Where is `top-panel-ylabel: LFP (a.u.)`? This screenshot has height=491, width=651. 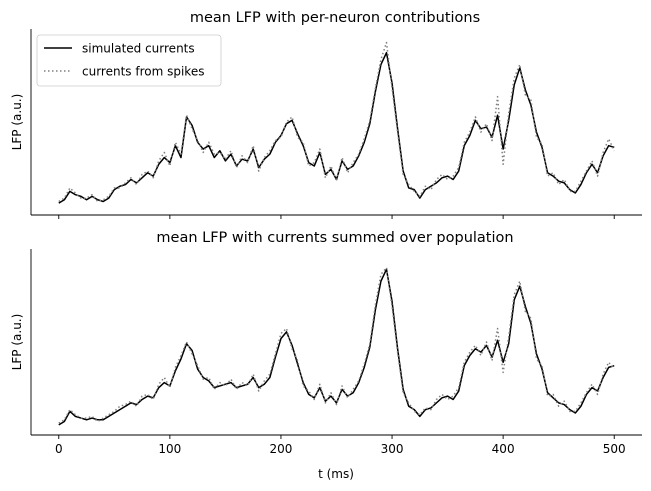 top-panel-ylabel: LFP (a.u.) is located at coordinates (17, 122).